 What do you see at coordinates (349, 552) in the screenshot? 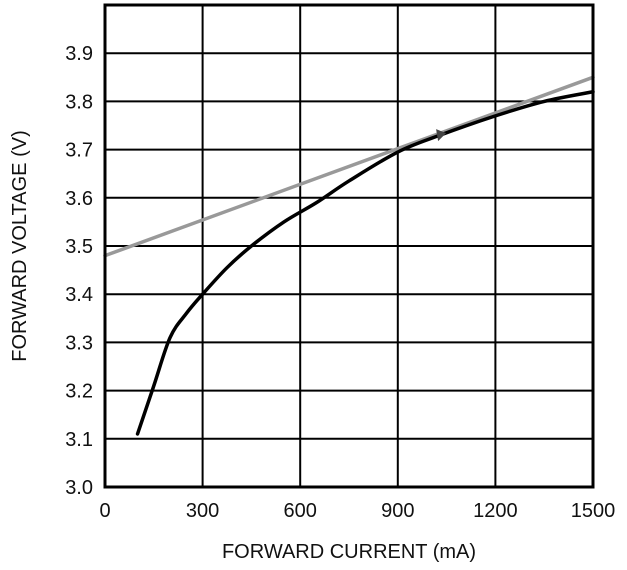
I see `x-axis-label: FORWARD CURRENT (mA)` at bounding box center [349, 552].